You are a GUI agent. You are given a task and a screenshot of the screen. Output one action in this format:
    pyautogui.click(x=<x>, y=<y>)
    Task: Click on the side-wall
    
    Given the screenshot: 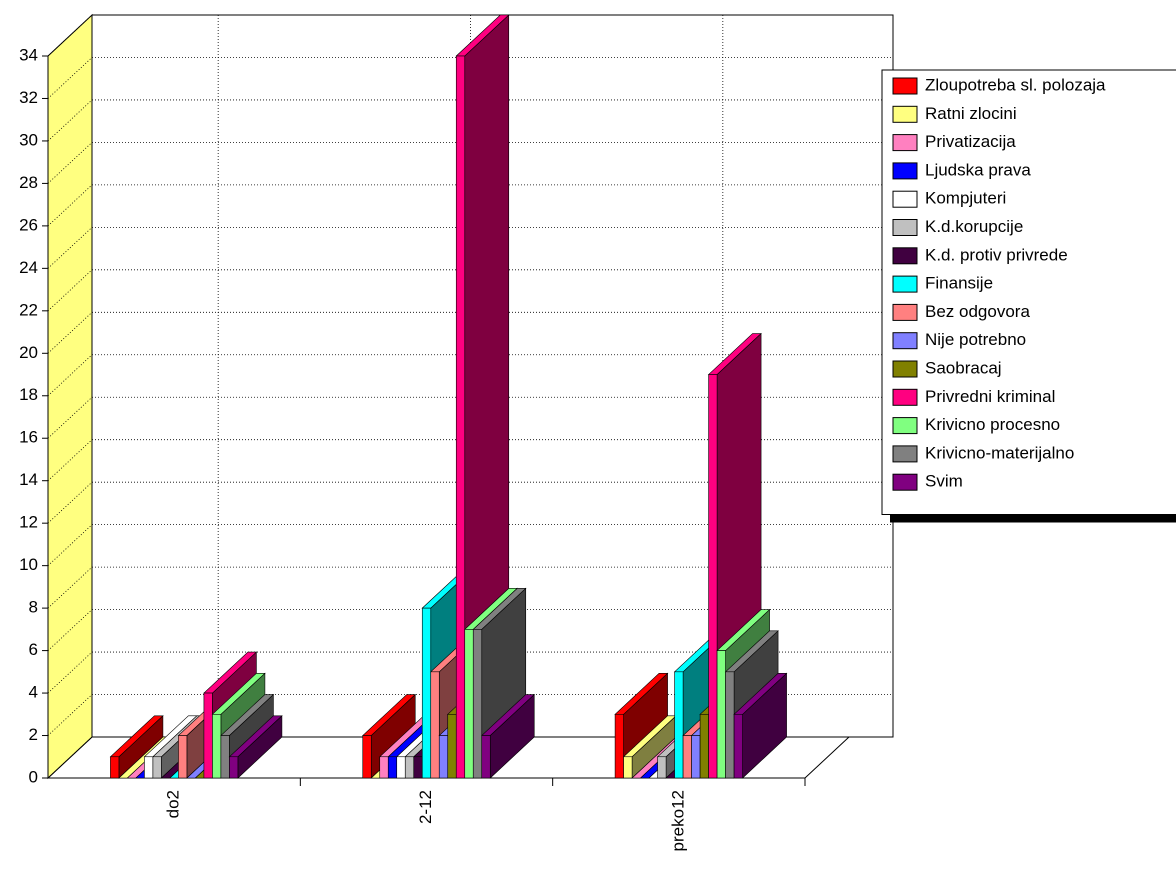 What is the action you would take?
    pyautogui.click(x=70, y=396)
    